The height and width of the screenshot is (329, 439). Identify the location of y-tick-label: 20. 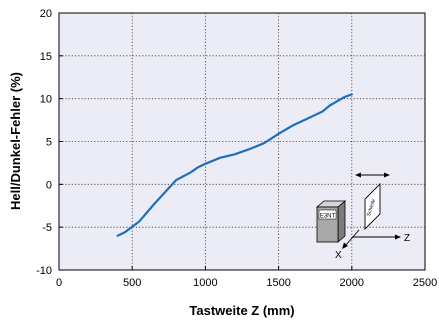
(46, 14).